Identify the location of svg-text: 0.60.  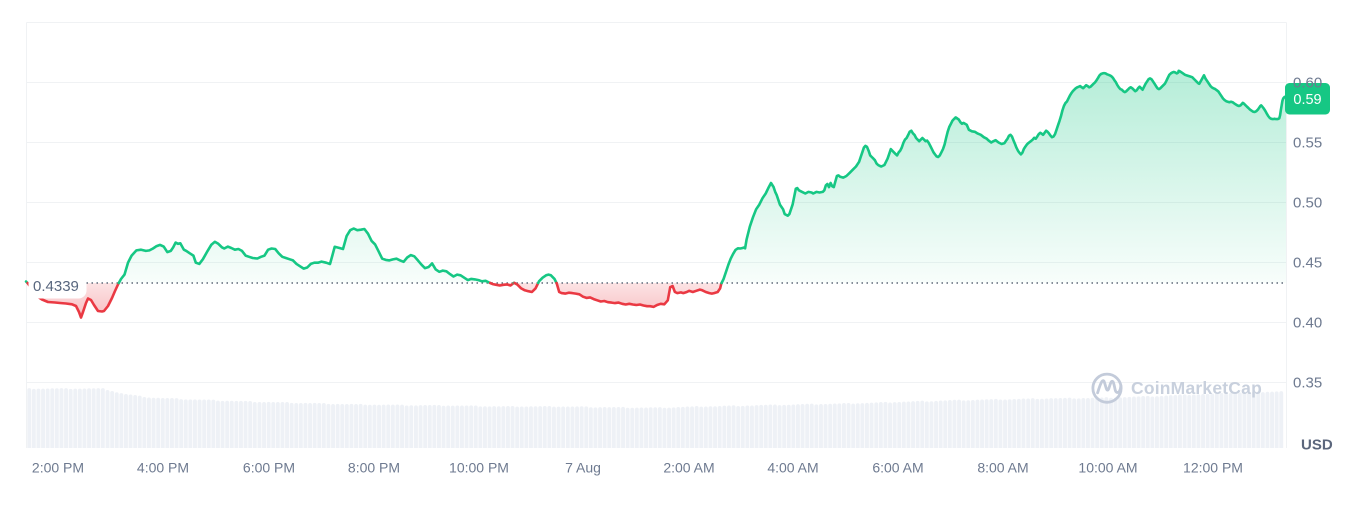
(1307, 82).